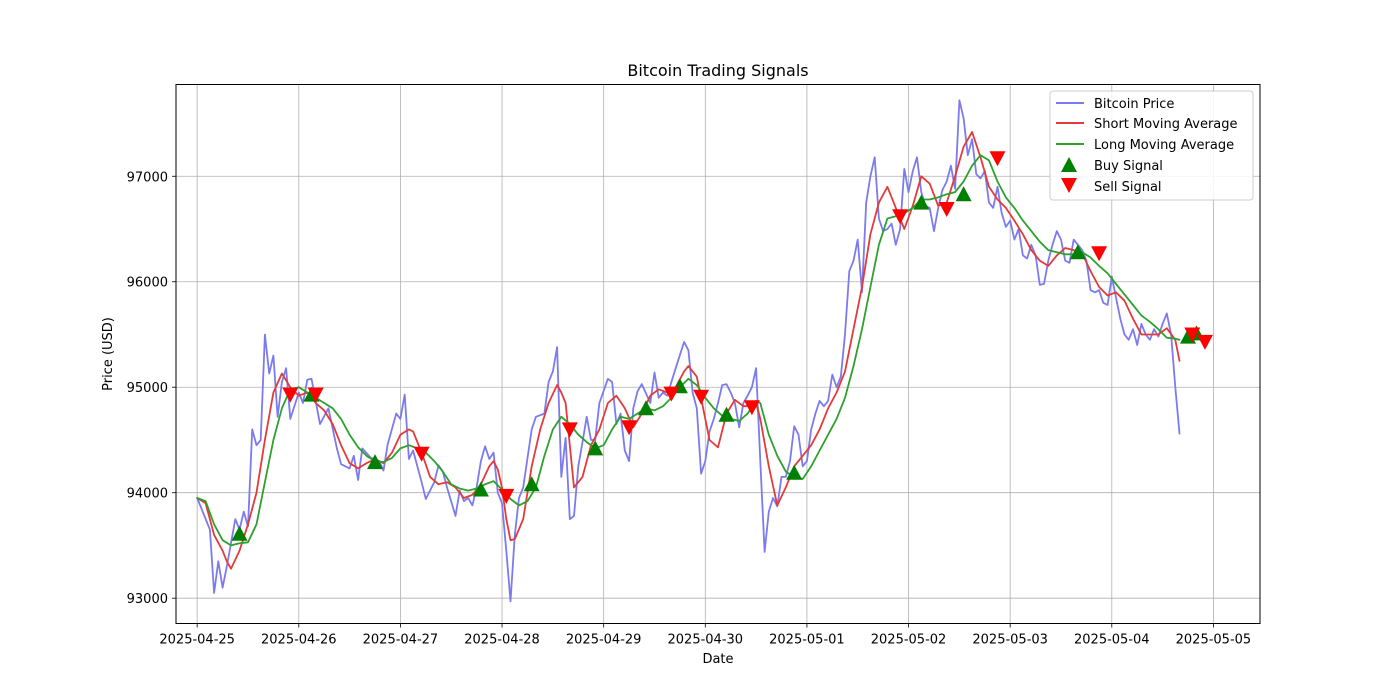 The width and height of the screenshot is (1400, 700). Describe the element at coordinates (1069, 185) in the screenshot. I see `legend-swatch-sell` at that location.